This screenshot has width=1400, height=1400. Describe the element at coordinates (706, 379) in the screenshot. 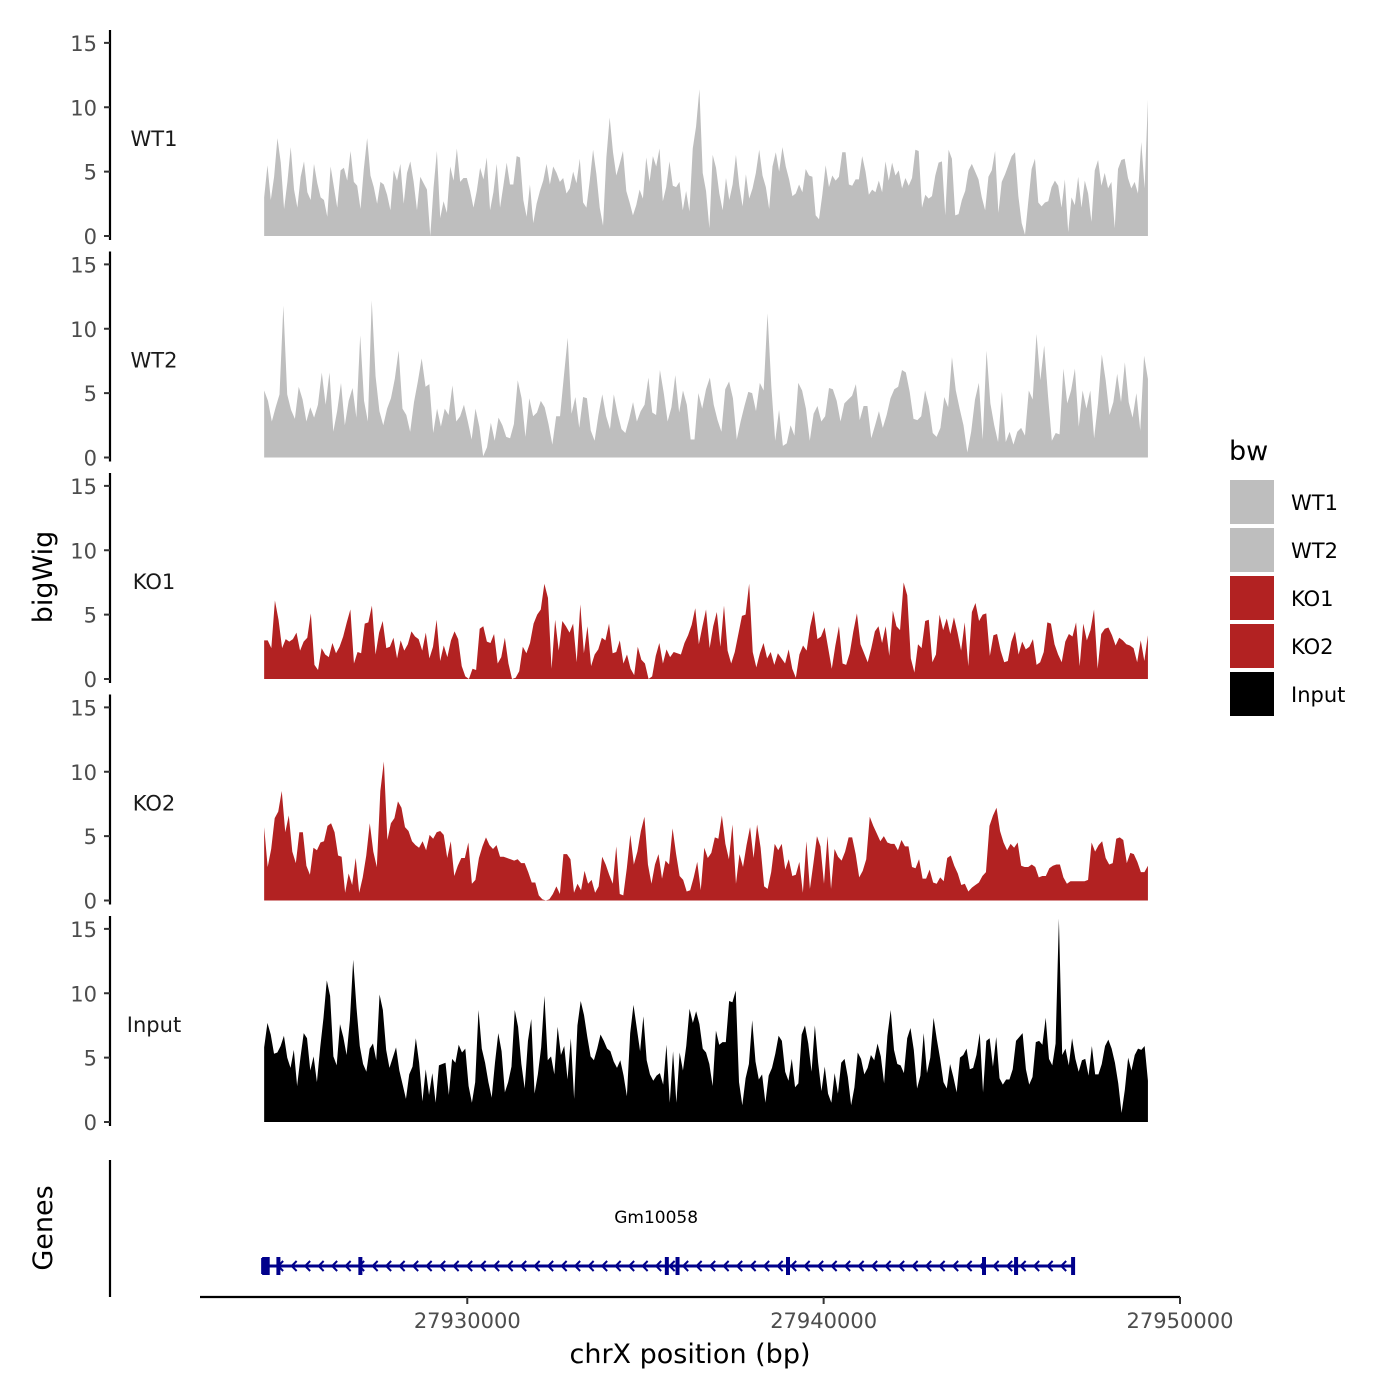

I see `area-wt2` at that location.